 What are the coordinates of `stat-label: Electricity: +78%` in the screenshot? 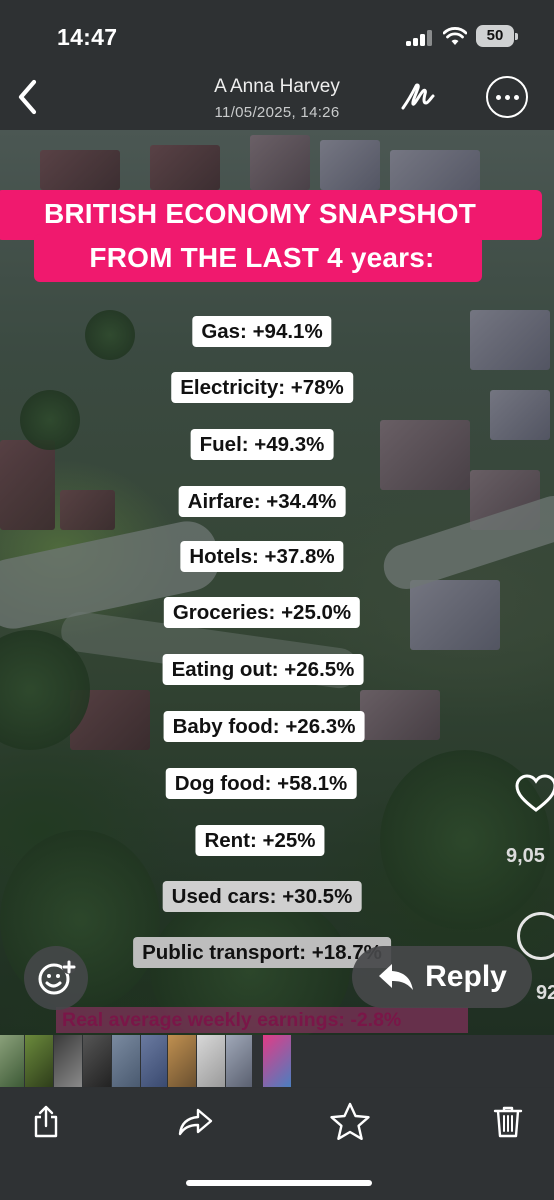 It's located at (262, 387).